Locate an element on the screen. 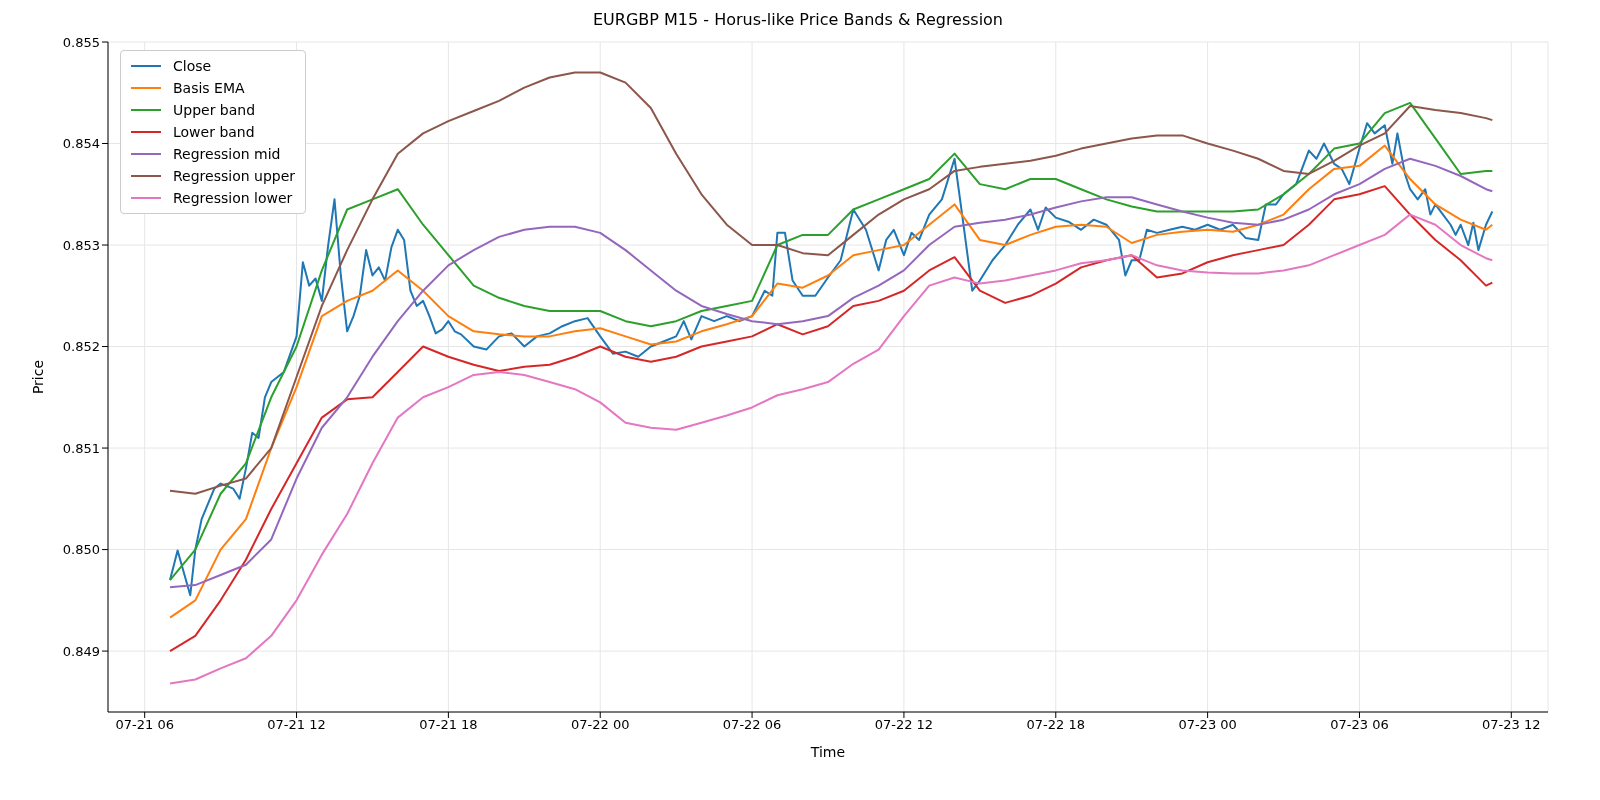 Image resolution: width=1600 pixels, height=800 pixels. legend-label: Close is located at coordinates (192, 66).